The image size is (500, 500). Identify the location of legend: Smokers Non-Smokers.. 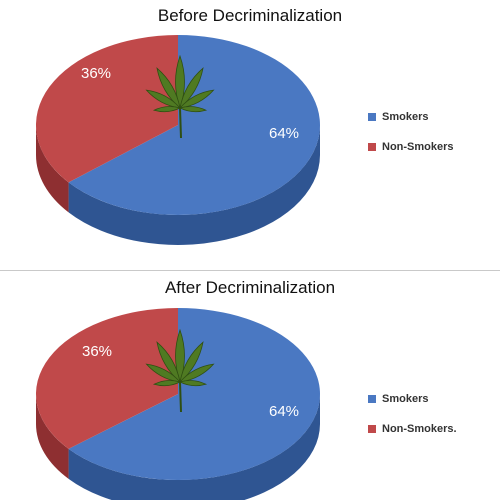
(412, 422).